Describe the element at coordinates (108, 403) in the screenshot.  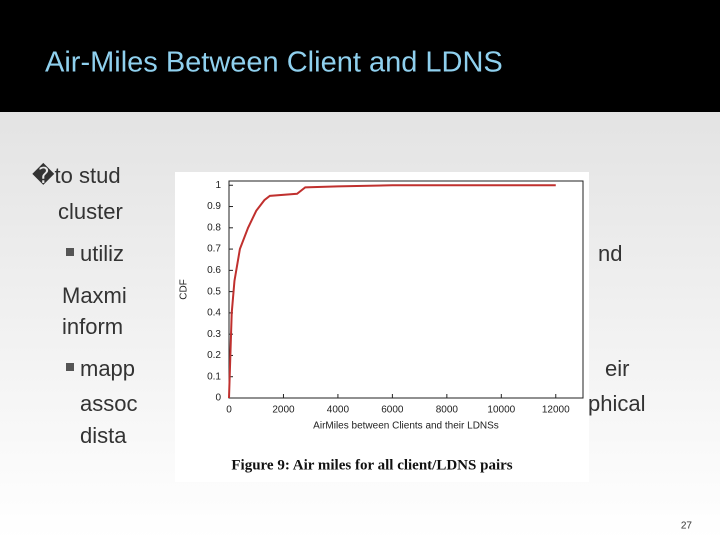
I see `text-fragment: assoc` at that location.